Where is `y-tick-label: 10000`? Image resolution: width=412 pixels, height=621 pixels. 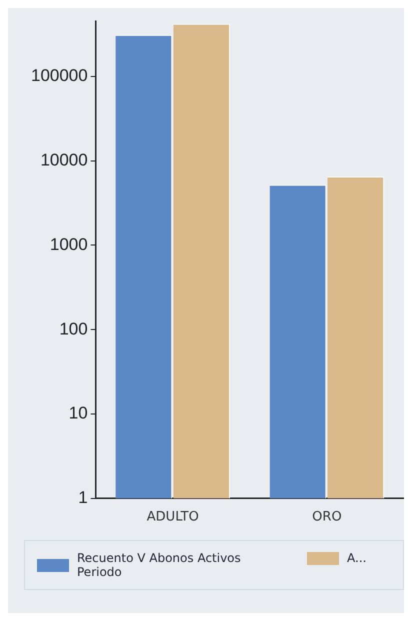 y-tick-label: 10000 is located at coordinates (64, 160).